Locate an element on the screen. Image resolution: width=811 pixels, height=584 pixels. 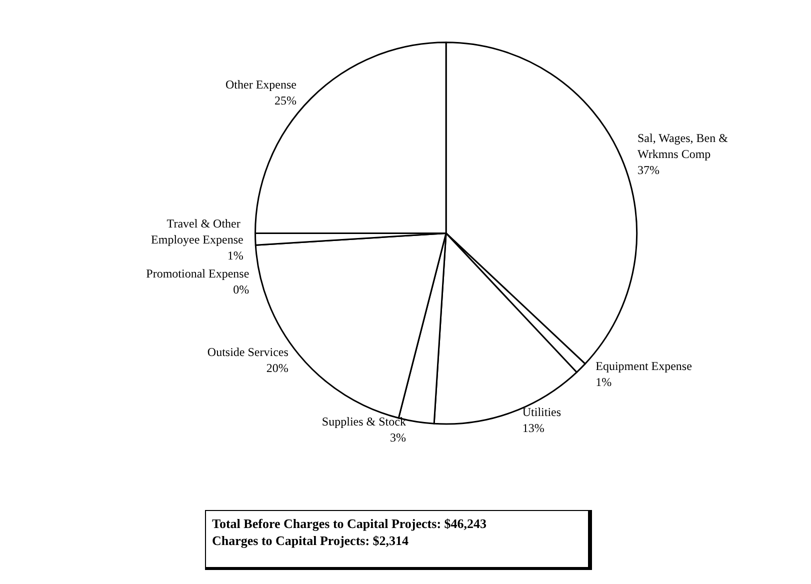
slice-label: Travel & Other Employee Expense is located at coordinates (197, 231).